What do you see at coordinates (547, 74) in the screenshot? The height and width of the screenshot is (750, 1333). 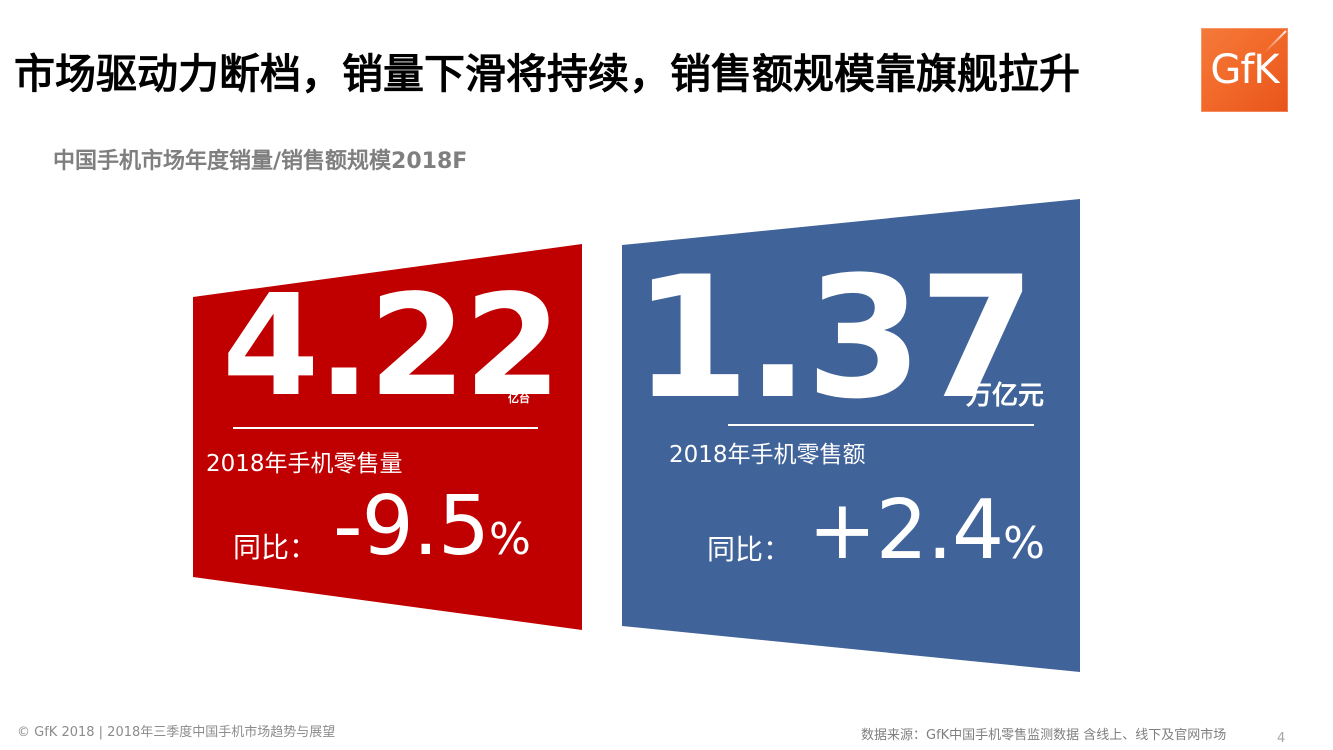 I see `slide-title: 市场驱动力断档，销量下滑将持续，销售额规模靠旗舰拉升` at bounding box center [547, 74].